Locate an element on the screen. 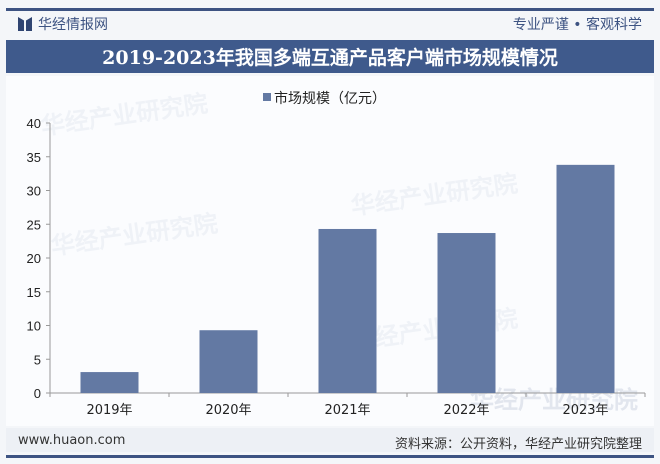 Image resolution: width=660 pixels, height=464 pixels. y-tick-label: 25 is located at coordinates (34, 224).